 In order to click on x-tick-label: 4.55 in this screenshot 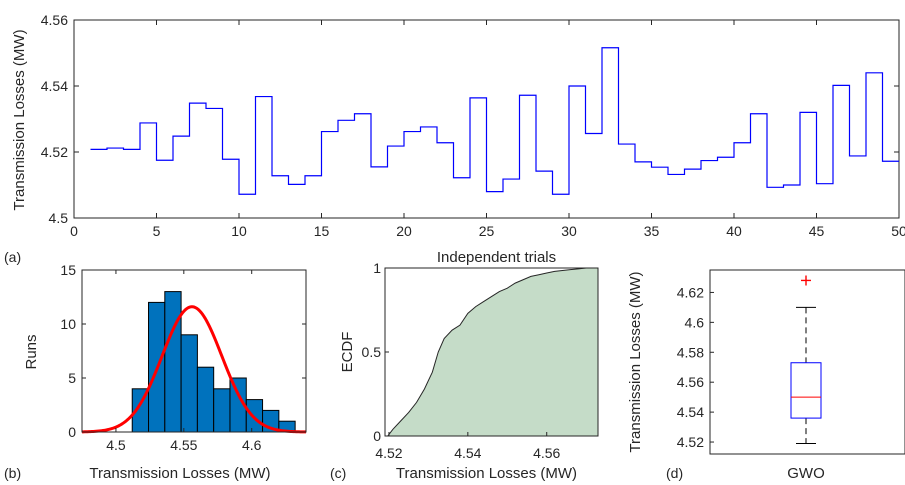, I will do `click(183, 445)`.